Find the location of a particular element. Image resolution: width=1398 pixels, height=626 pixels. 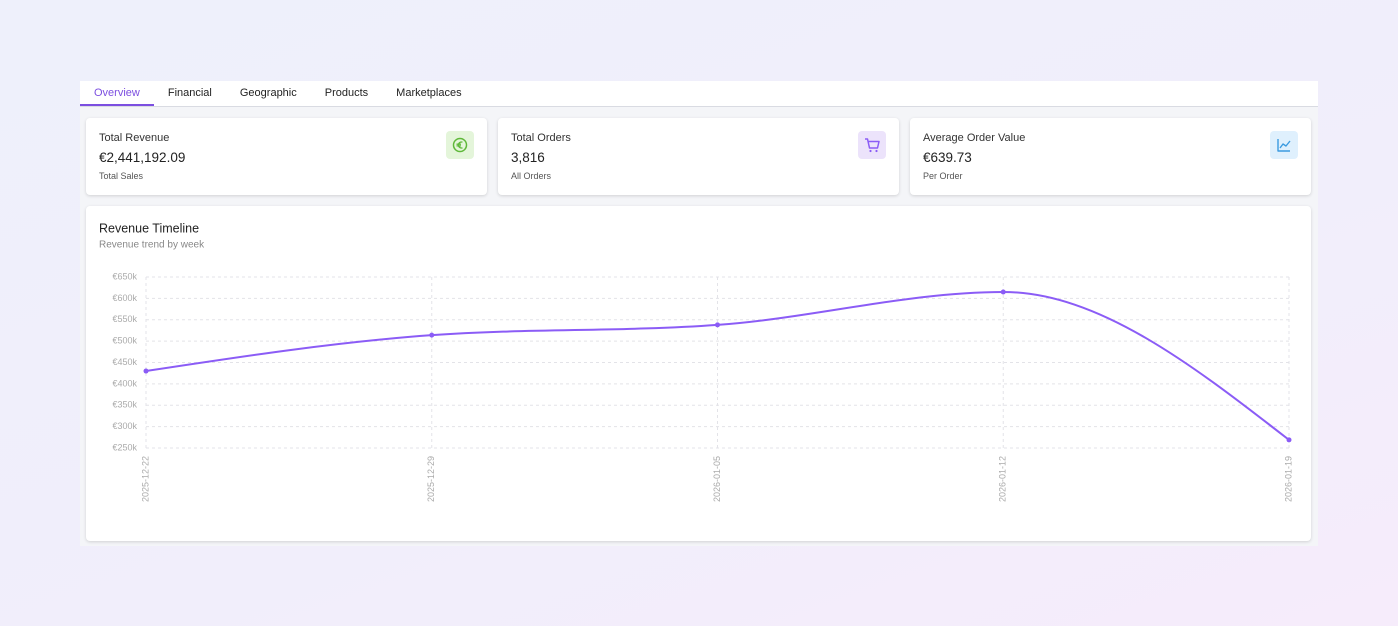

x-tick-label: 2025-12-29 is located at coordinates (431, 479).